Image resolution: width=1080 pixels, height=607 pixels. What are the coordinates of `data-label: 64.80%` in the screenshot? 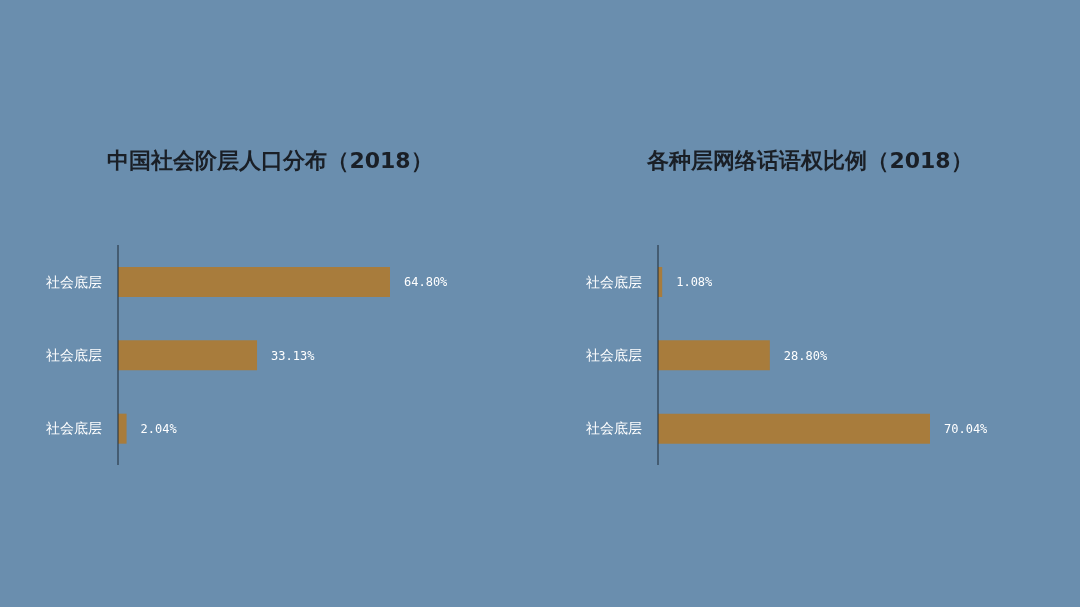 It's located at (426, 282).